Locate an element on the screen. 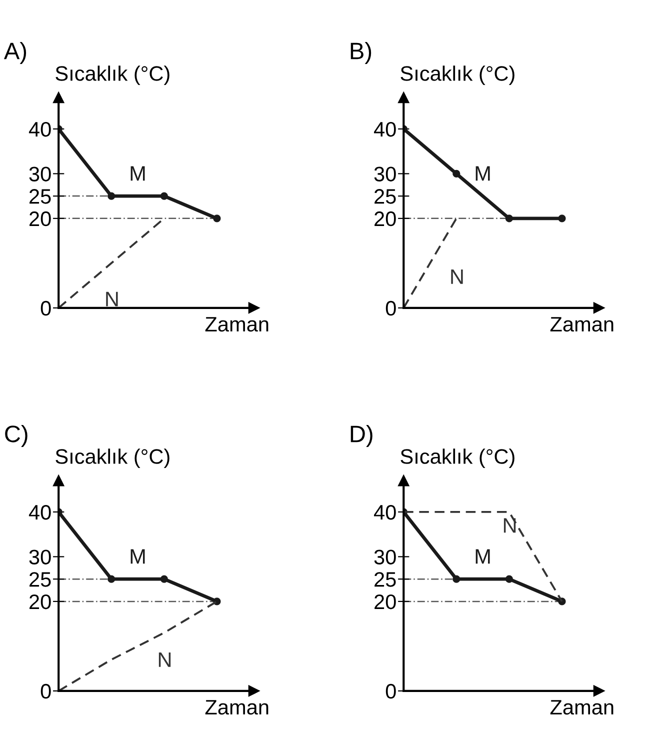  chart-title: C) is located at coordinates (16, 435).